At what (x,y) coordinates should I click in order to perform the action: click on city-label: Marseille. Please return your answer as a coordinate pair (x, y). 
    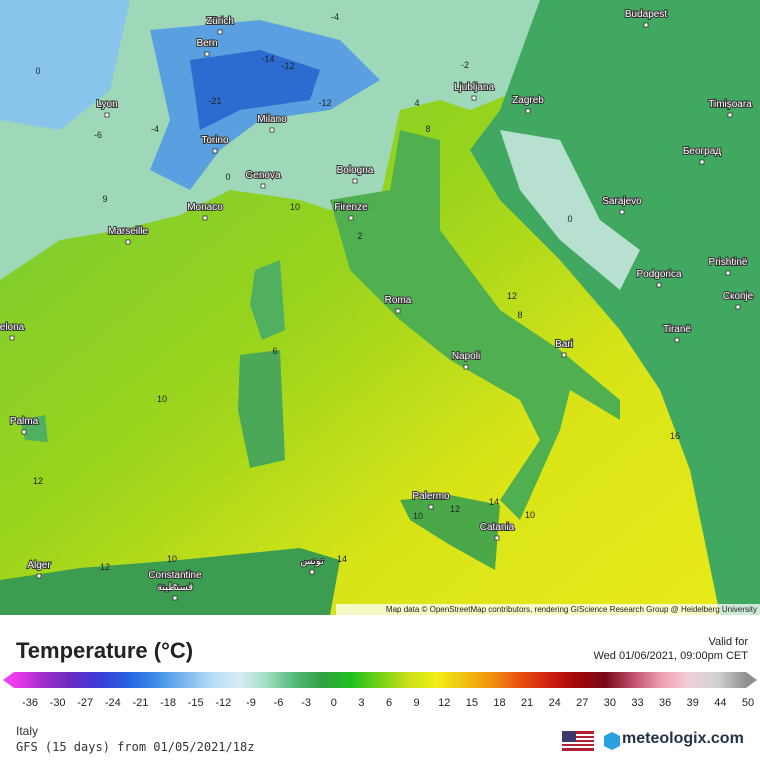
    Looking at the image, I should click on (128, 231).